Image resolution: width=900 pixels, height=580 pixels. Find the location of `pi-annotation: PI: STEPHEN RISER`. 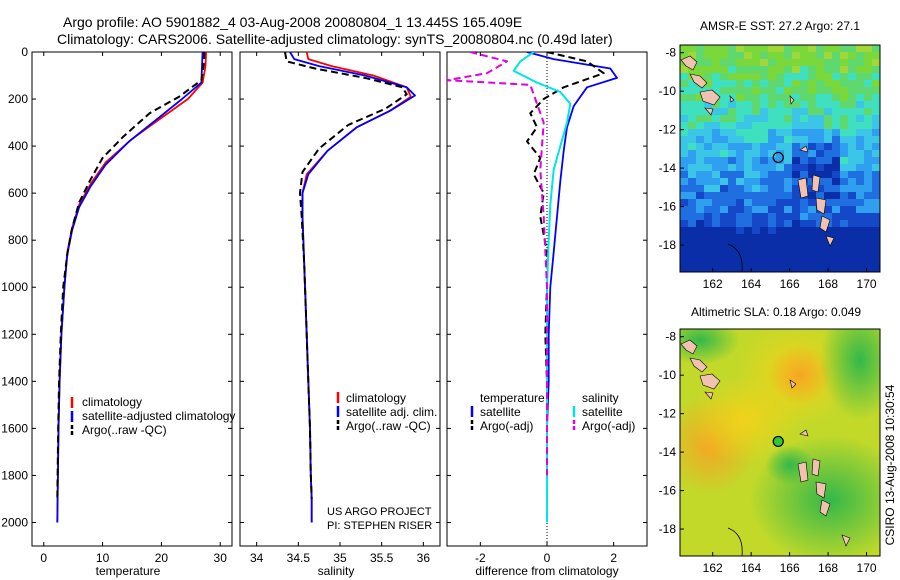

pi-annotation: PI: STEPHEN RISER is located at coordinates (379, 526).